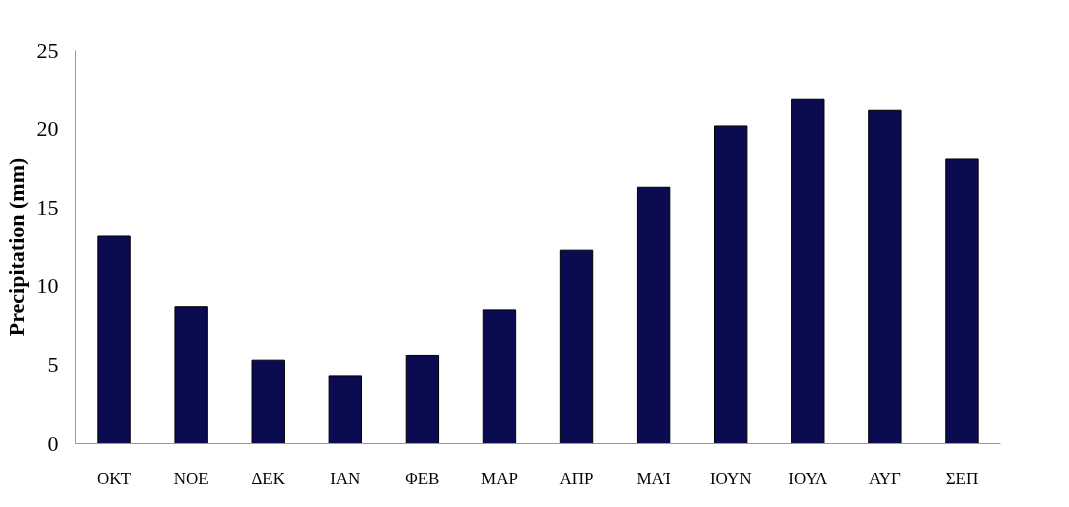 This screenshot has width=1069, height=507. What do you see at coordinates (47, 286) in the screenshot?
I see `y-tick-label: 10` at bounding box center [47, 286].